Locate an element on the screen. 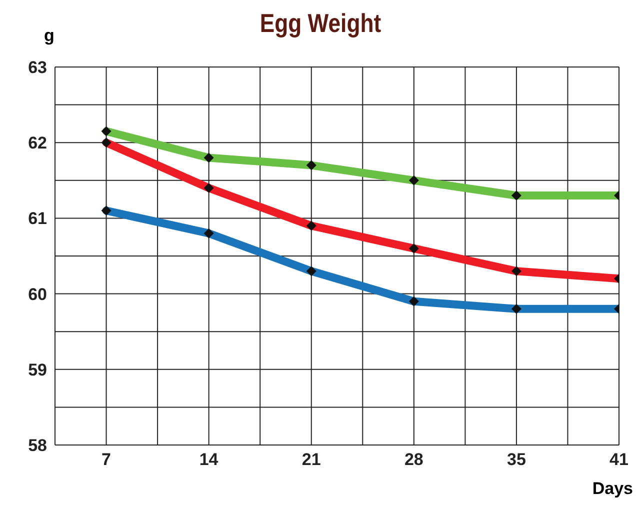 This screenshot has height=511, width=641. y-tick-label: 62 is located at coordinates (37, 143).